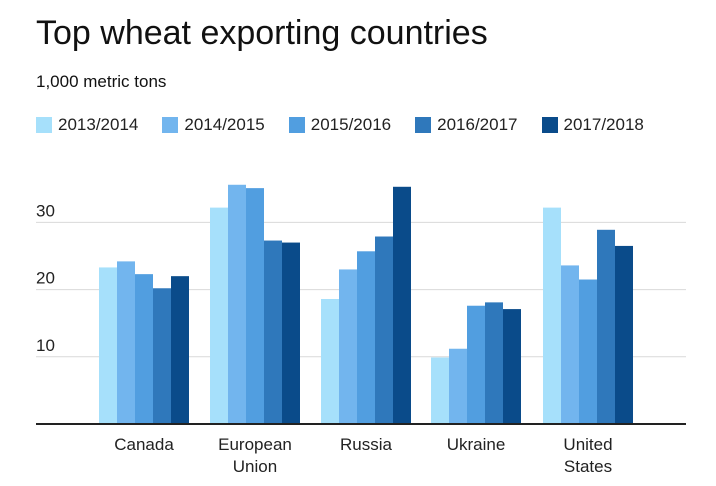  Describe the element at coordinates (262, 33) in the screenshot. I see `chart-title: Top wheat exporting countries` at that location.